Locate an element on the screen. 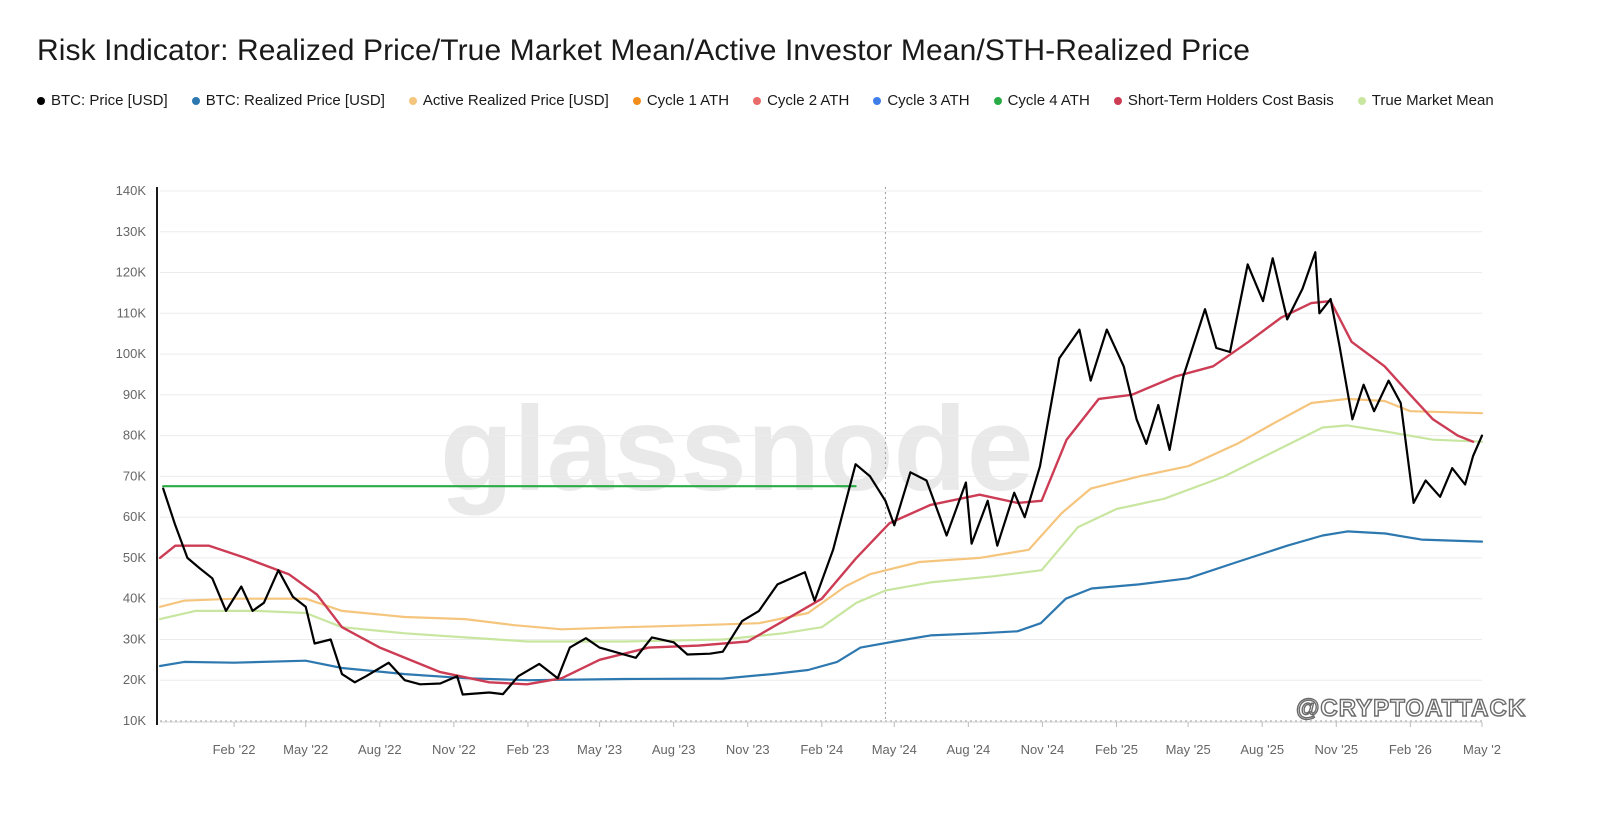  legend-label: BTC: Price [USD] is located at coordinates (109, 100).